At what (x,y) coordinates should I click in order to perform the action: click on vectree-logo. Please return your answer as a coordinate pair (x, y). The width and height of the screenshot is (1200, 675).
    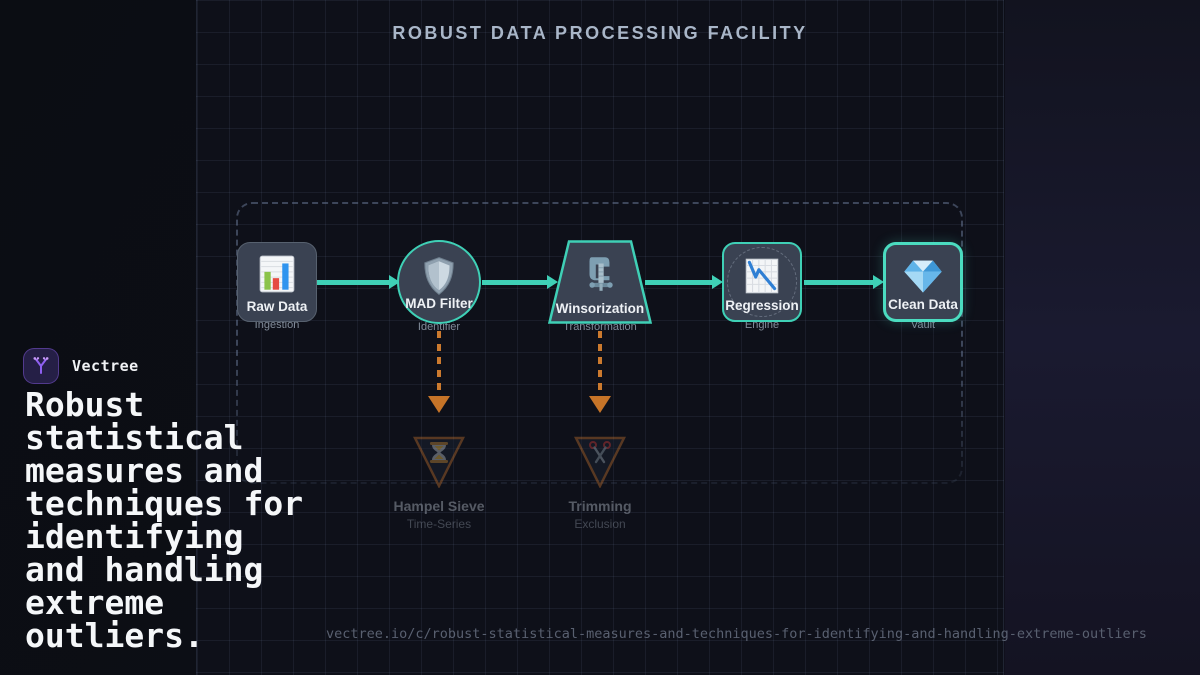
    Looking at the image, I should click on (41, 366).